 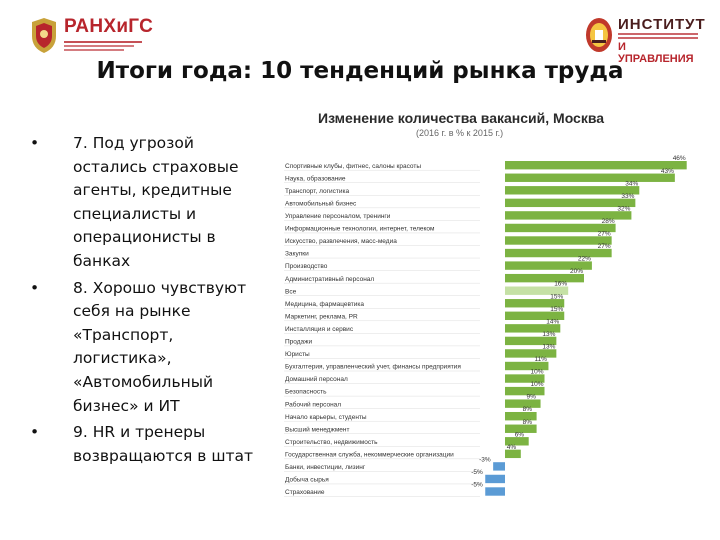 I want to click on value-label: 32%, so click(x=623, y=208).